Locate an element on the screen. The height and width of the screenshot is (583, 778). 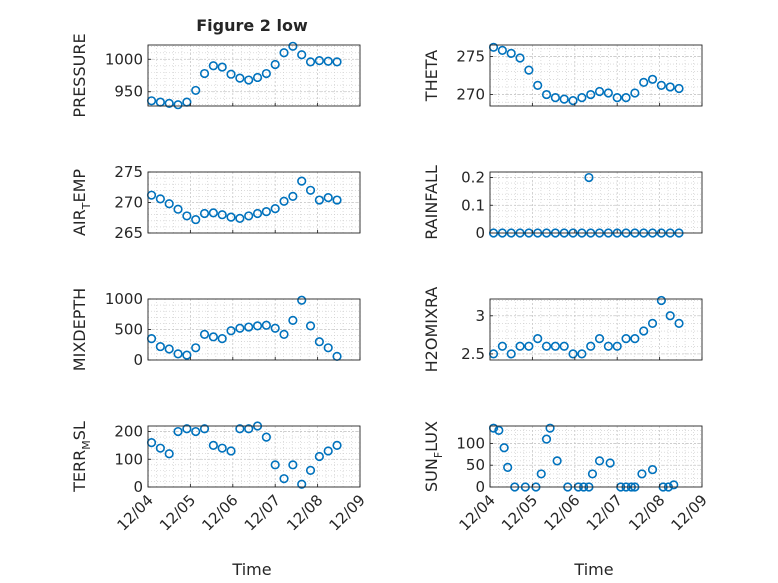
x-axis-label-right: Time is located at coordinates (593, 569).